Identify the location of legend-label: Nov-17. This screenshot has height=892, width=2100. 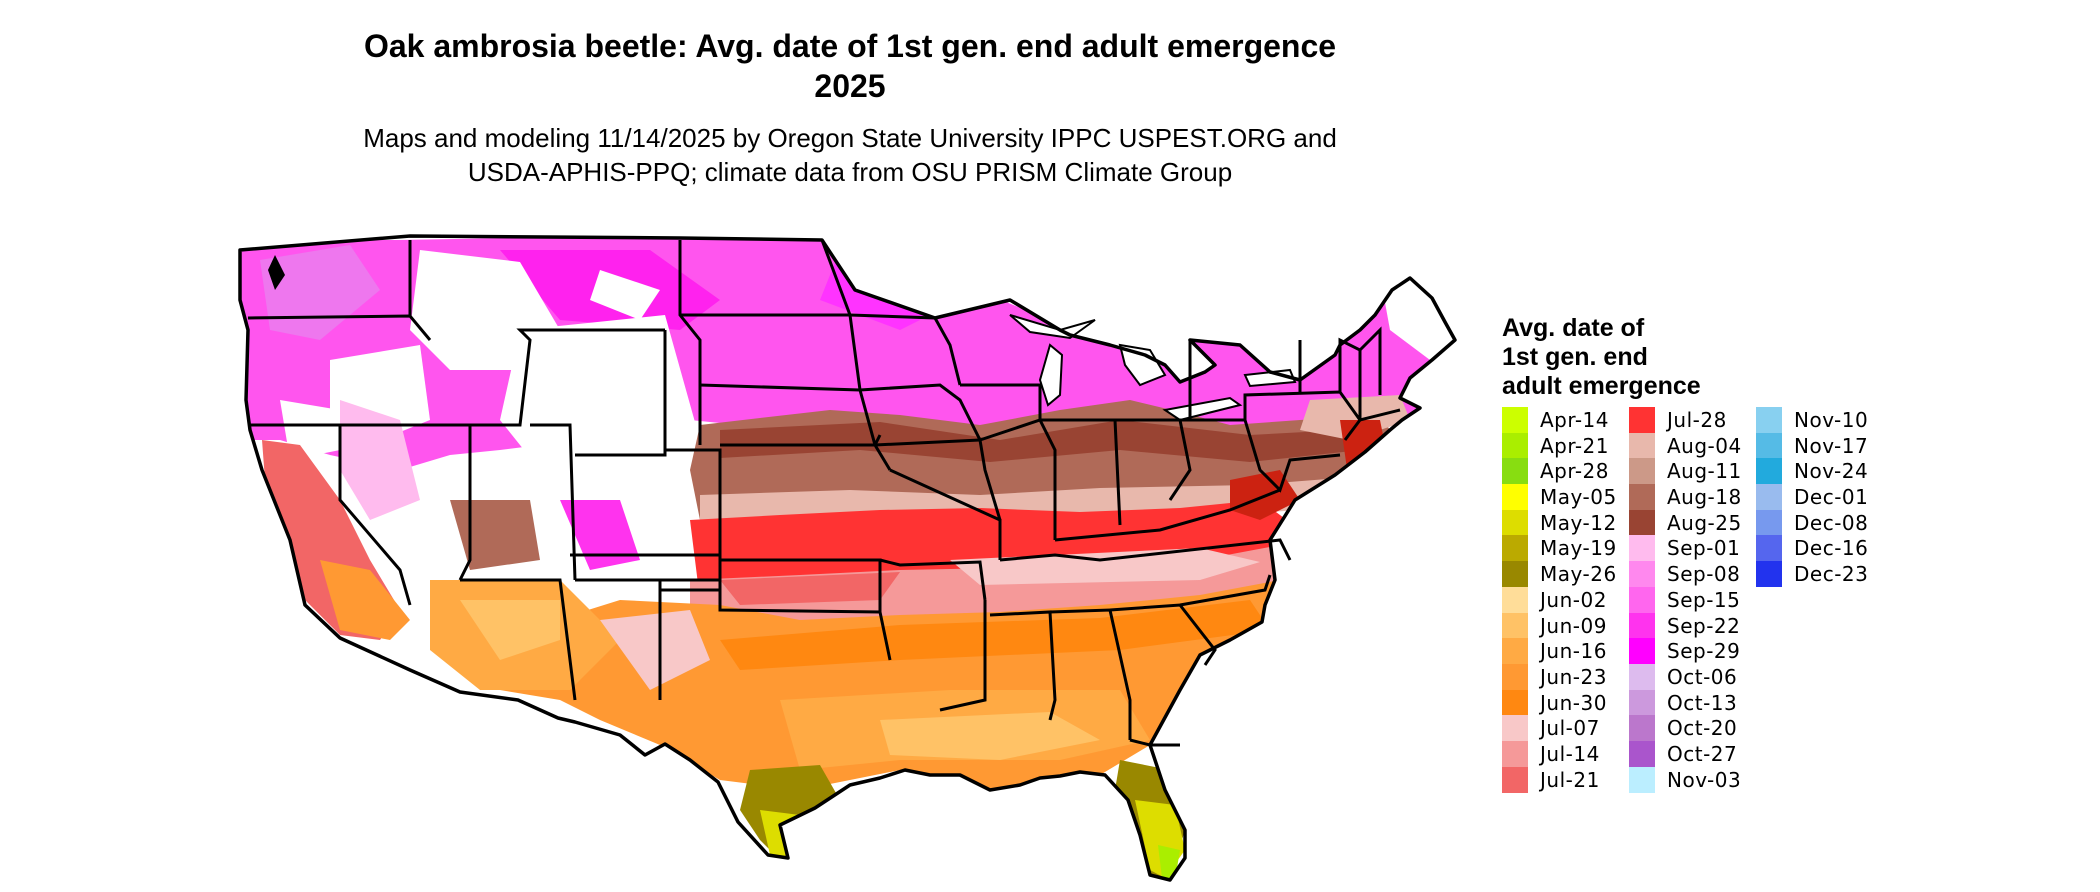
(1831, 445).